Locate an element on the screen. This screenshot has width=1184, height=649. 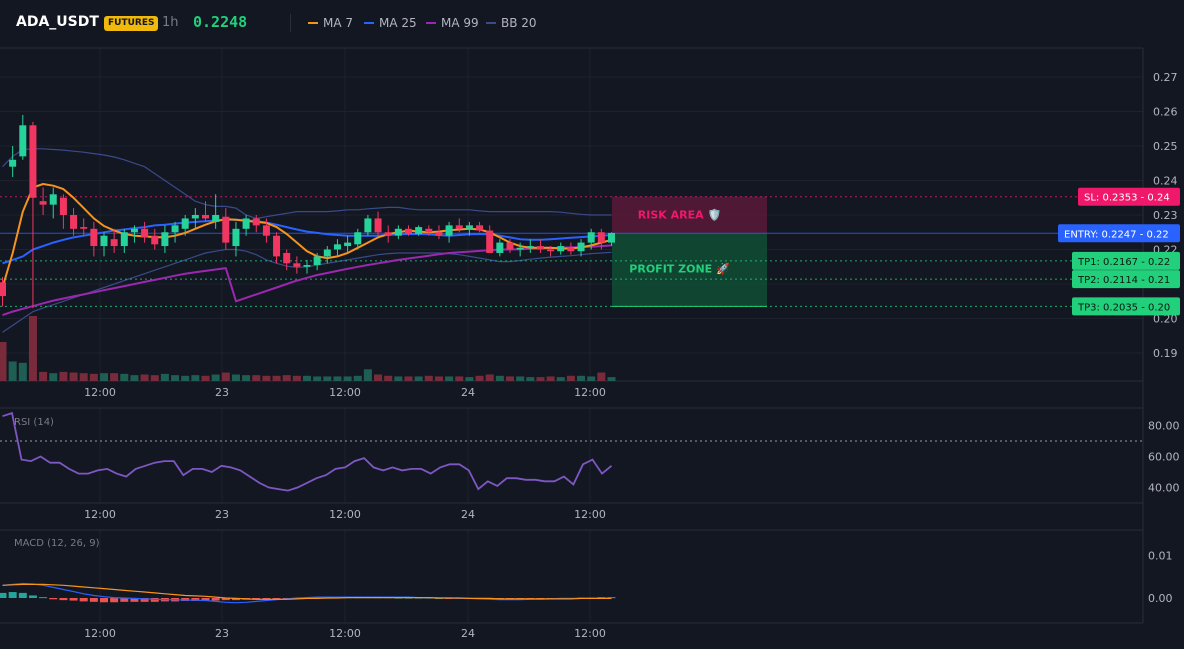
timeframe-label: 1h is located at coordinates (170, 22).